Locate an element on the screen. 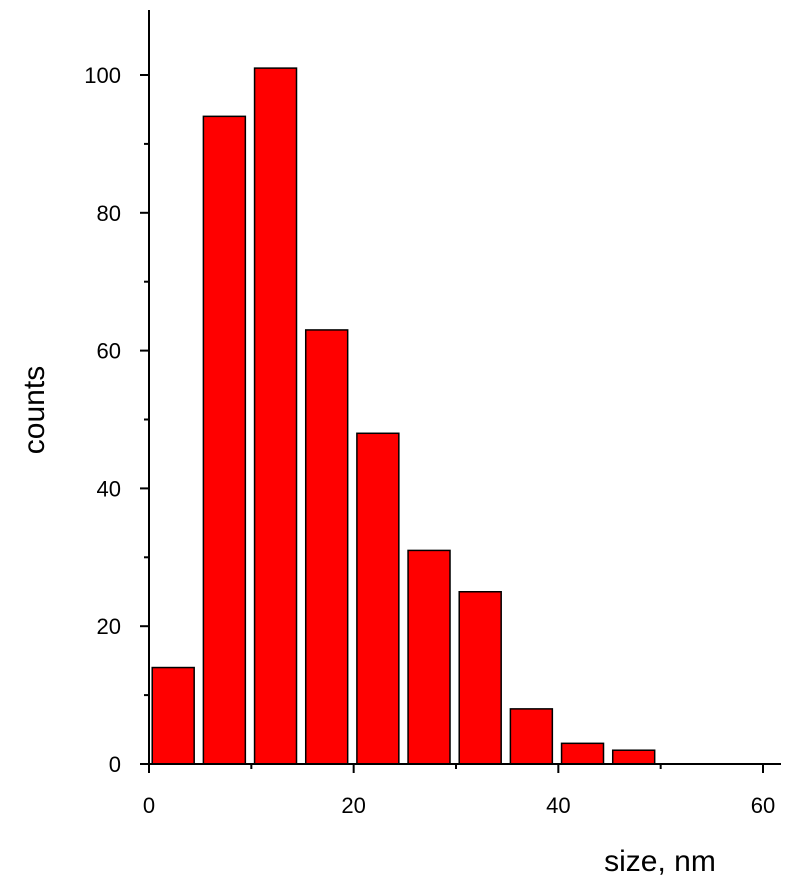  x-tick-label: 40 is located at coordinates (558, 805).